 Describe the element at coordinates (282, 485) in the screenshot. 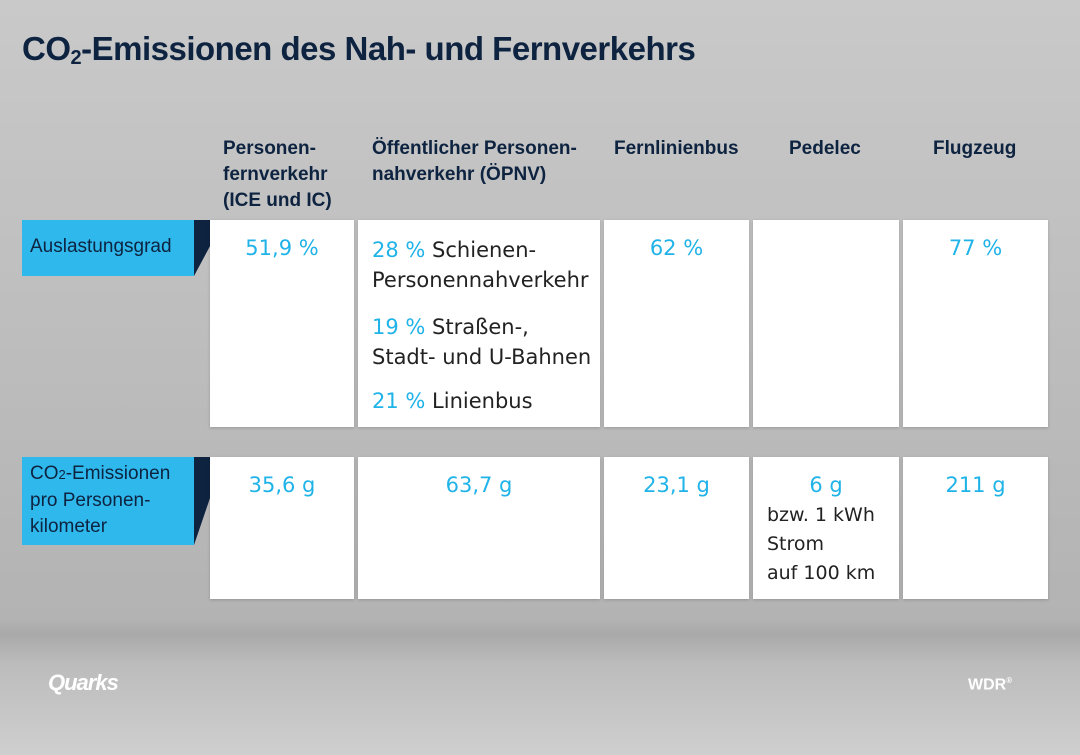

I see `value-label: 35,6 g` at that location.